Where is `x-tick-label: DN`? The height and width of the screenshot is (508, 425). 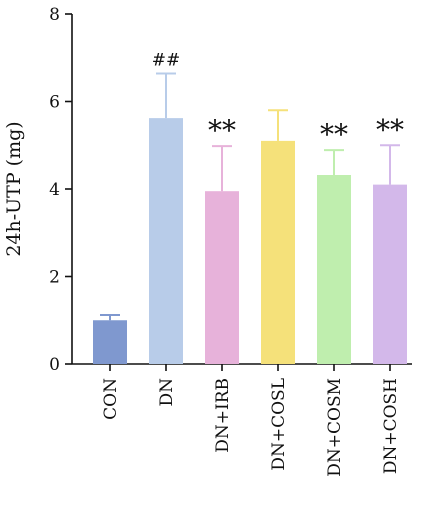
x-tick-label: DN is located at coordinates (167, 392).